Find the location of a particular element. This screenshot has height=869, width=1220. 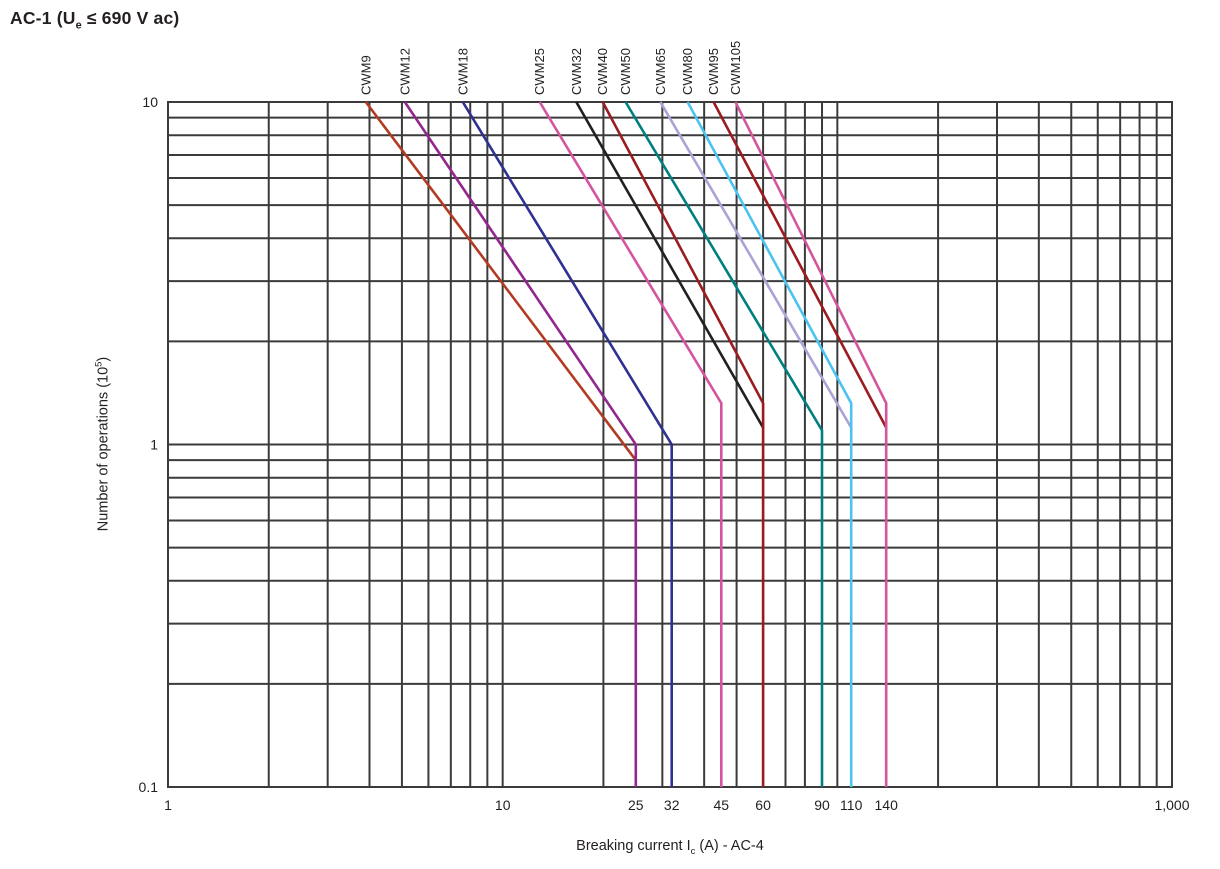

x-tick-label-25: 25 is located at coordinates (636, 805).